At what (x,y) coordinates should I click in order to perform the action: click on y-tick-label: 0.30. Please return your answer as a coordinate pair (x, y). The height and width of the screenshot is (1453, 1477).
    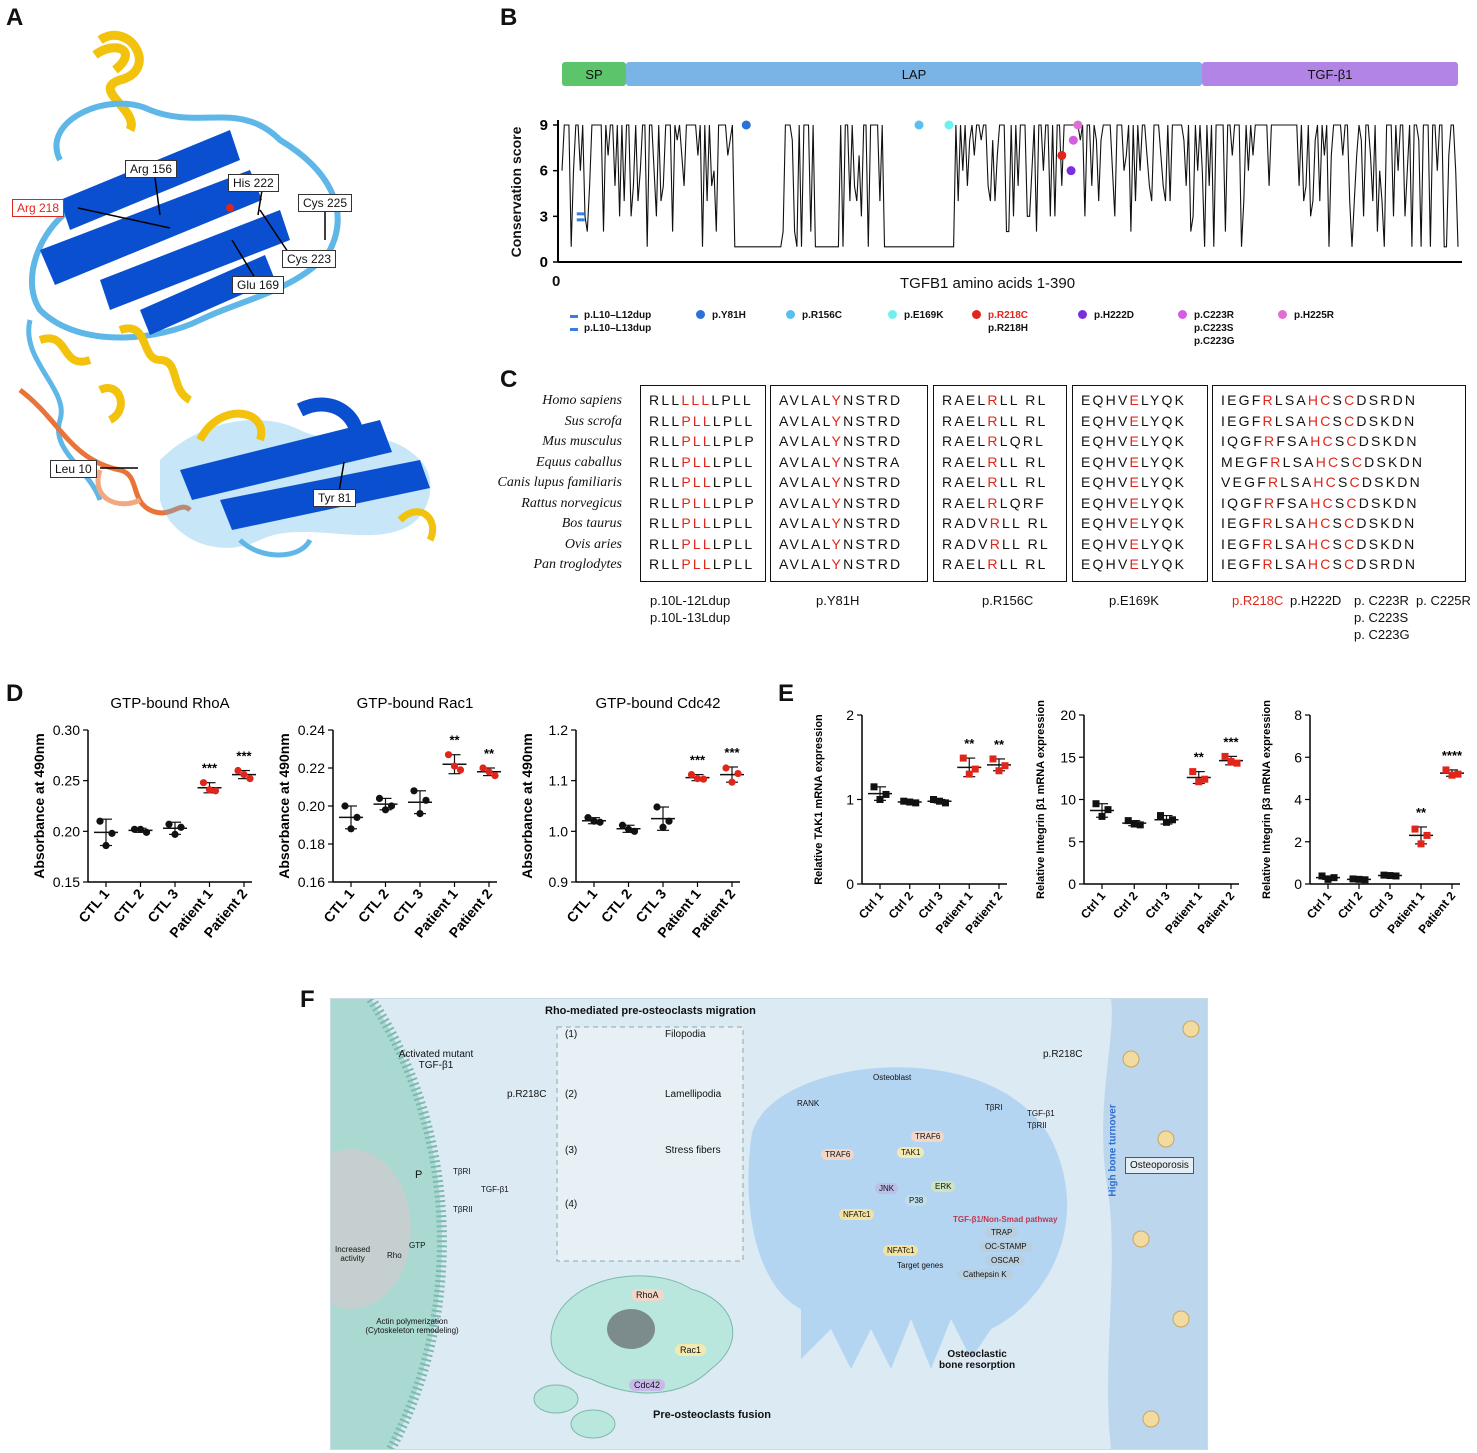
    Looking at the image, I should click on (66, 730).